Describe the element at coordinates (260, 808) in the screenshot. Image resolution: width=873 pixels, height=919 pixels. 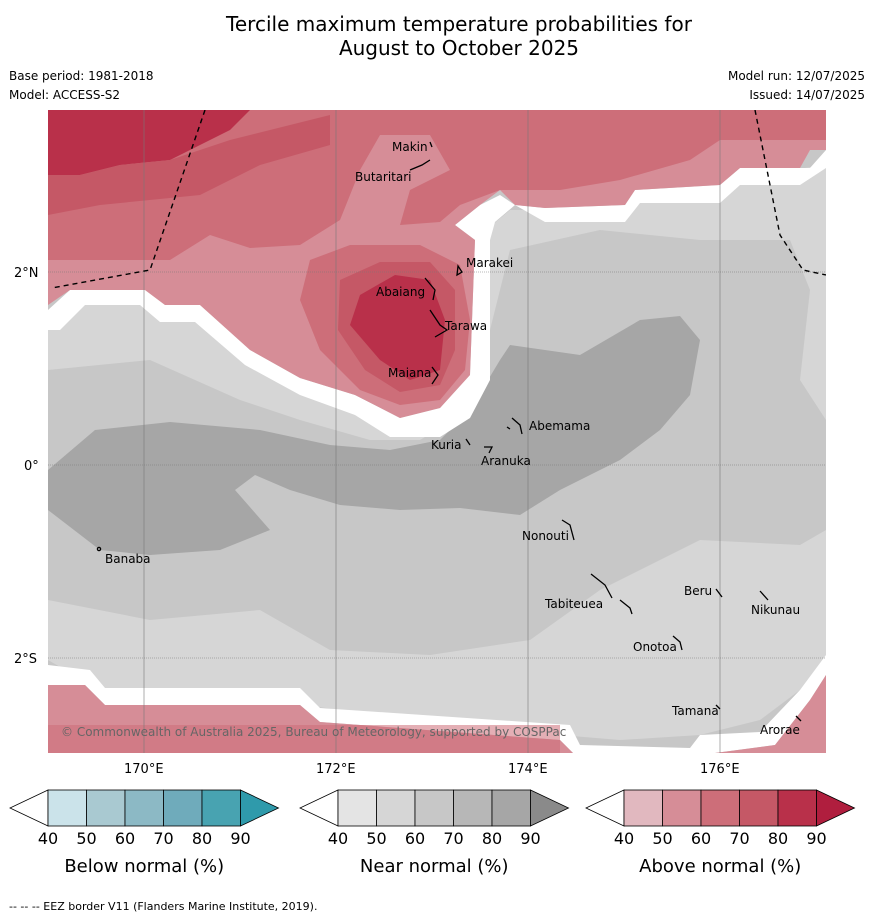
I see `colorbar-below-high-extend` at that location.